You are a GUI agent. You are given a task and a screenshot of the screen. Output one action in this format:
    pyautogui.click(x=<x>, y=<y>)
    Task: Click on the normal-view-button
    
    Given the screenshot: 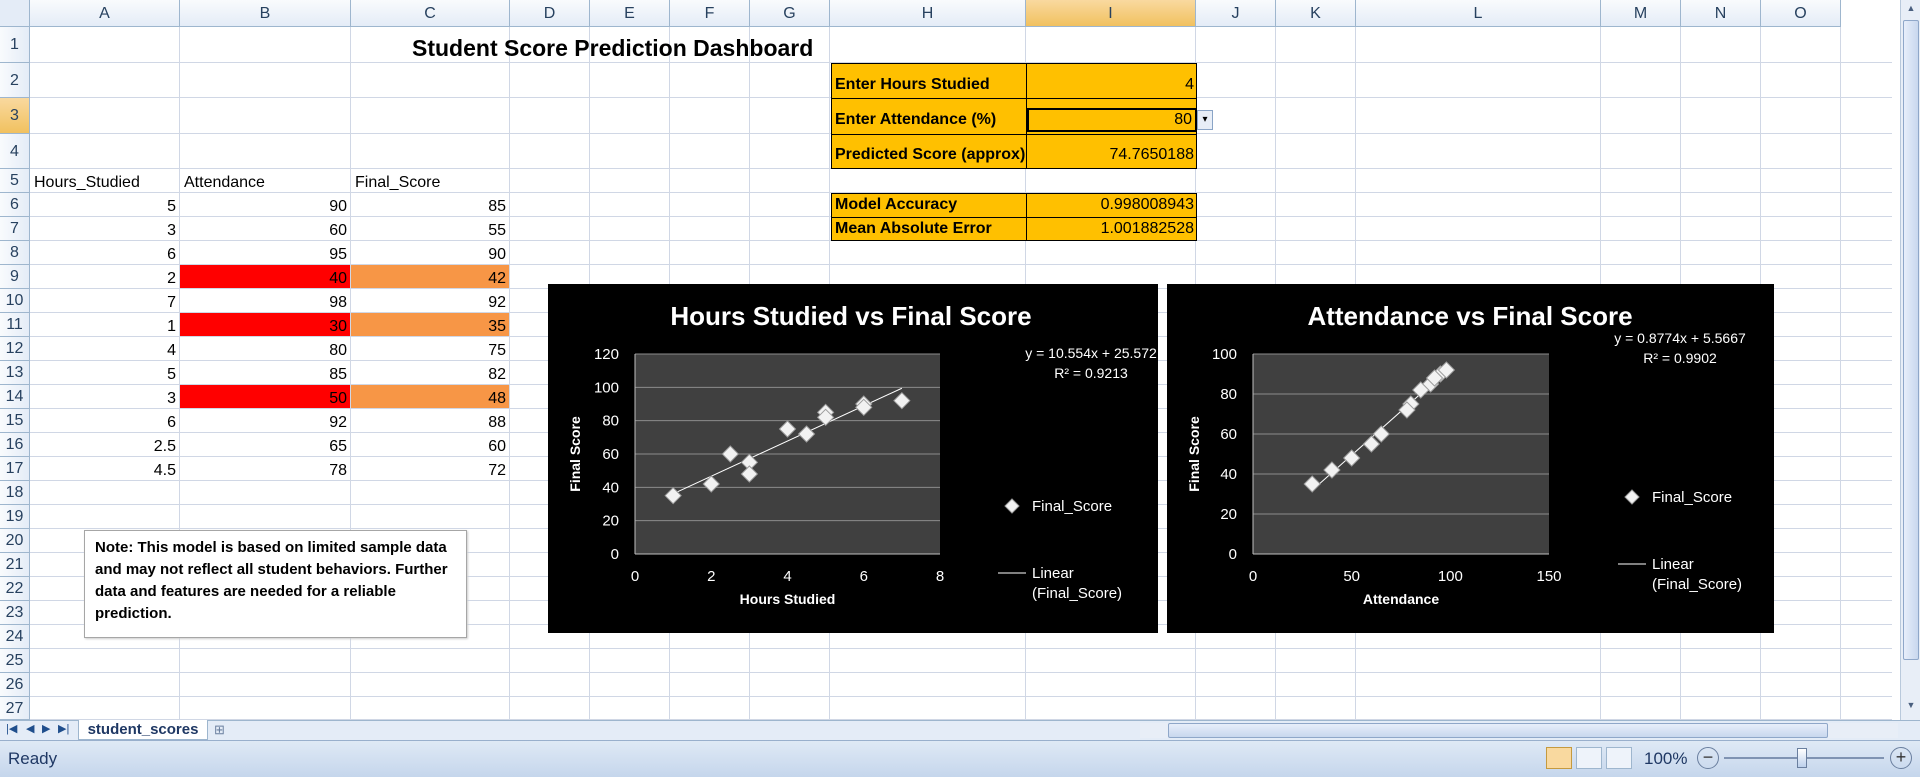 What is the action you would take?
    pyautogui.click(x=1559, y=758)
    